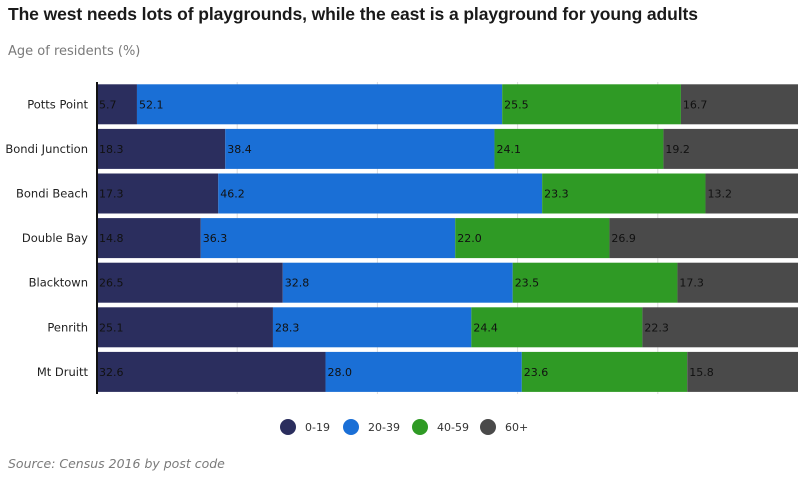  I want to click on source-note: Source: Census 2016 by post code, so click(116, 463).